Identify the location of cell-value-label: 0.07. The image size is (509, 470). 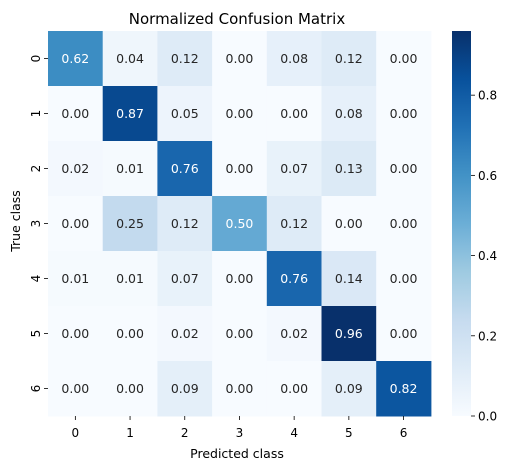
(185, 278).